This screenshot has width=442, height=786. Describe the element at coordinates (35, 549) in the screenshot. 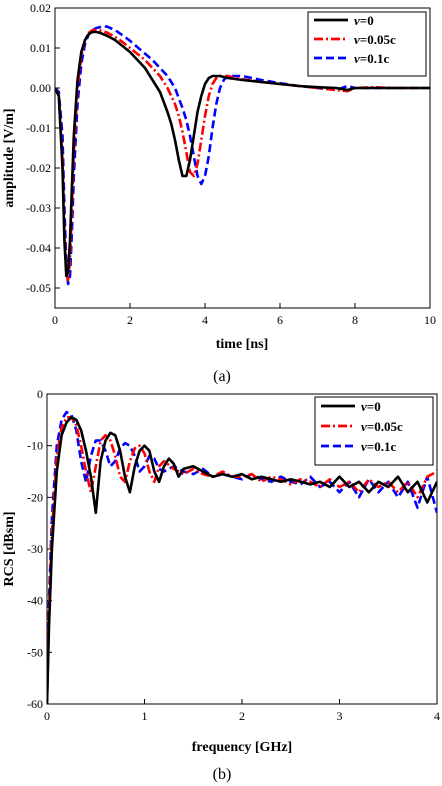

I see `chart-b-y-tick-label: -30` at that location.